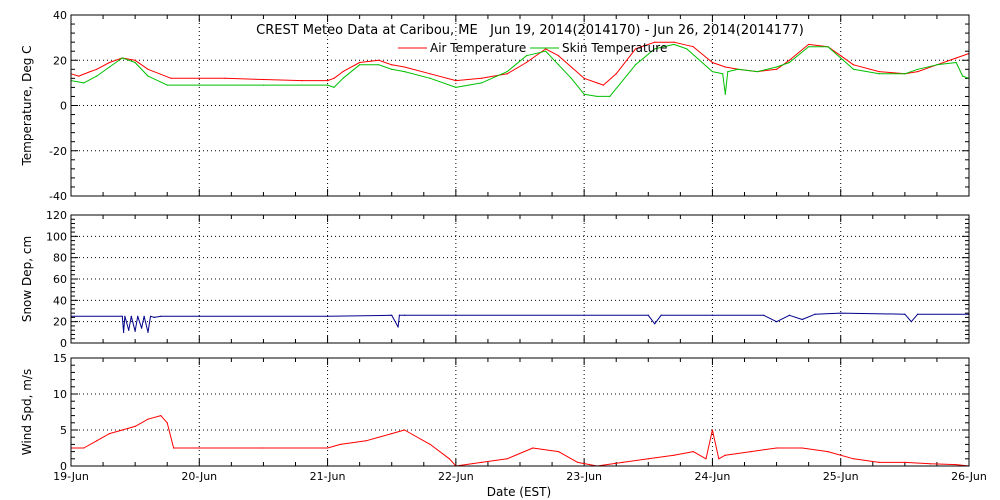 The height and width of the screenshot is (500, 1000). What do you see at coordinates (520, 441) in the screenshot?
I see `wind-speed-series-line` at bounding box center [520, 441].